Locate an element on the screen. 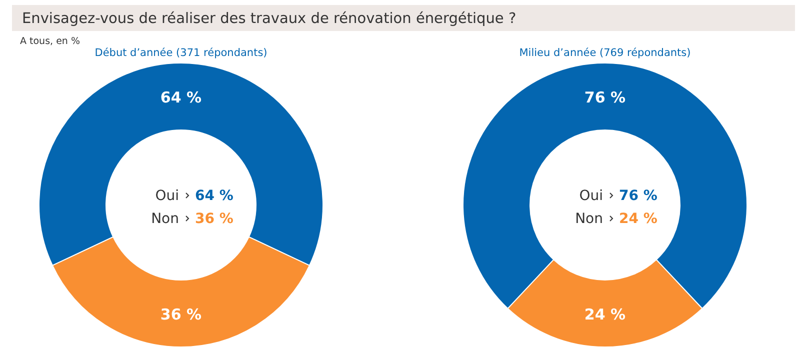 The height and width of the screenshot is (359, 800). data-label: 64 % is located at coordinates (181, 97).